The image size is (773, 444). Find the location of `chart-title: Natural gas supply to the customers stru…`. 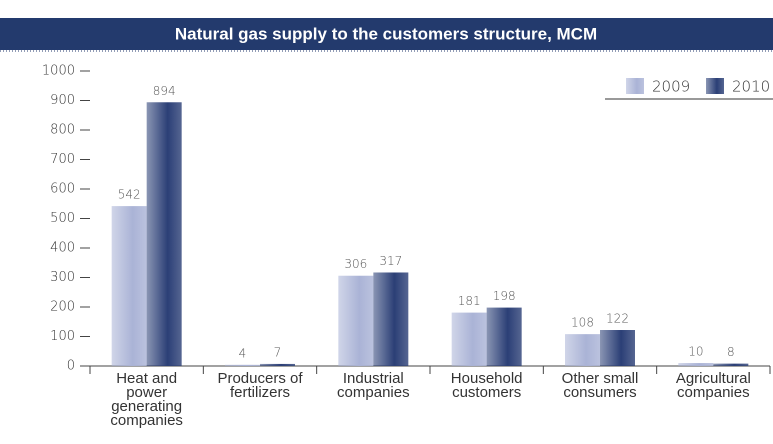

chart-title: Natural gas supply to the customers stru… is located at coordinates (386, 33).